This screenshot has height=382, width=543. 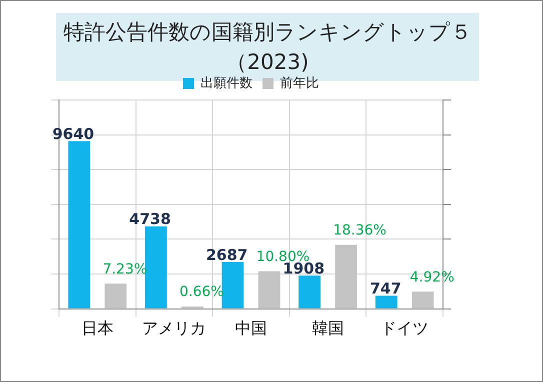 I want to click on data-label: 4.92%, so click(x=432, y=277).